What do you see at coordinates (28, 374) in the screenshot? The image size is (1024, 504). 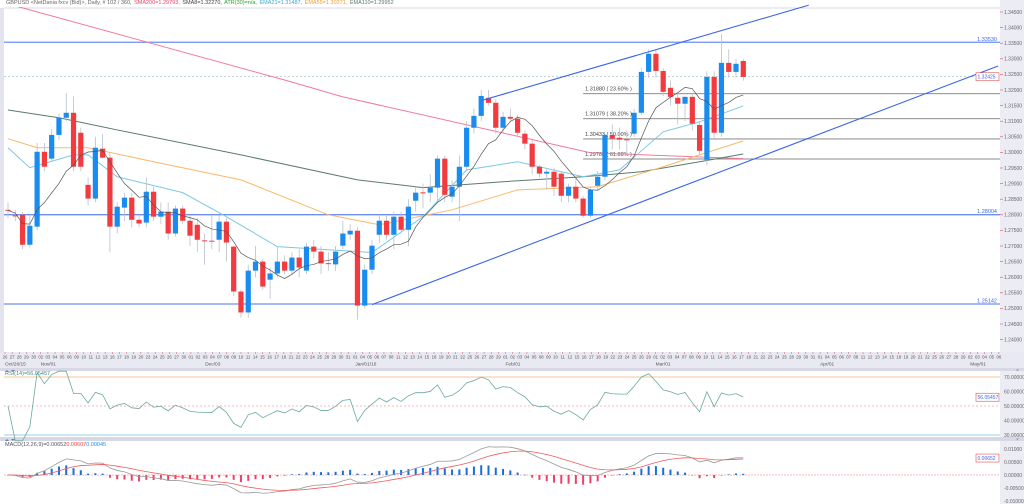 I see `rsi-title: RSI(14)=56.05457` at bounding box center [28, 374].